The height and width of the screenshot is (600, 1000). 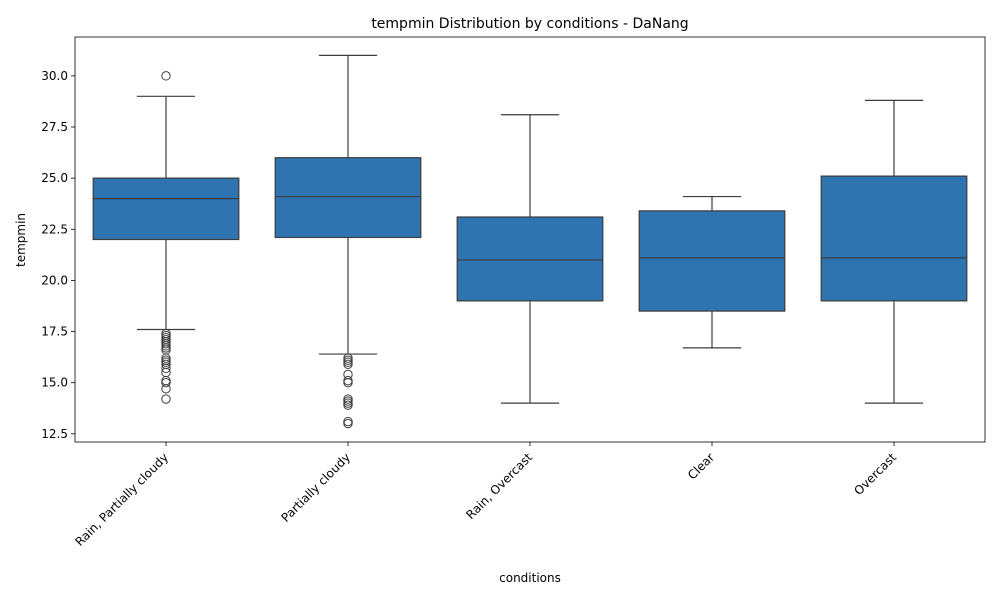 What do you see at coordinates (21, 240) in the screenshot?
I see `y-axis-label: tempmin` at bounding box center [21, 240].